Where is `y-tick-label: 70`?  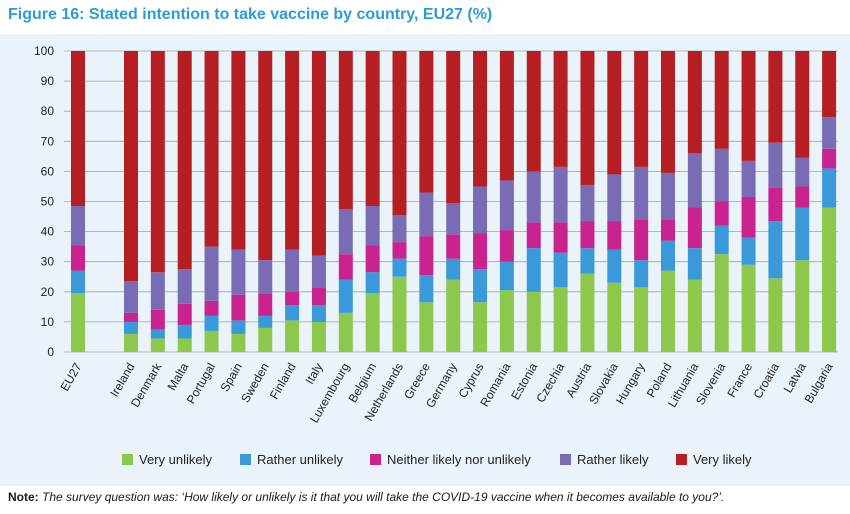
y-tick-label: 70 is located at coordinates (48, 141).